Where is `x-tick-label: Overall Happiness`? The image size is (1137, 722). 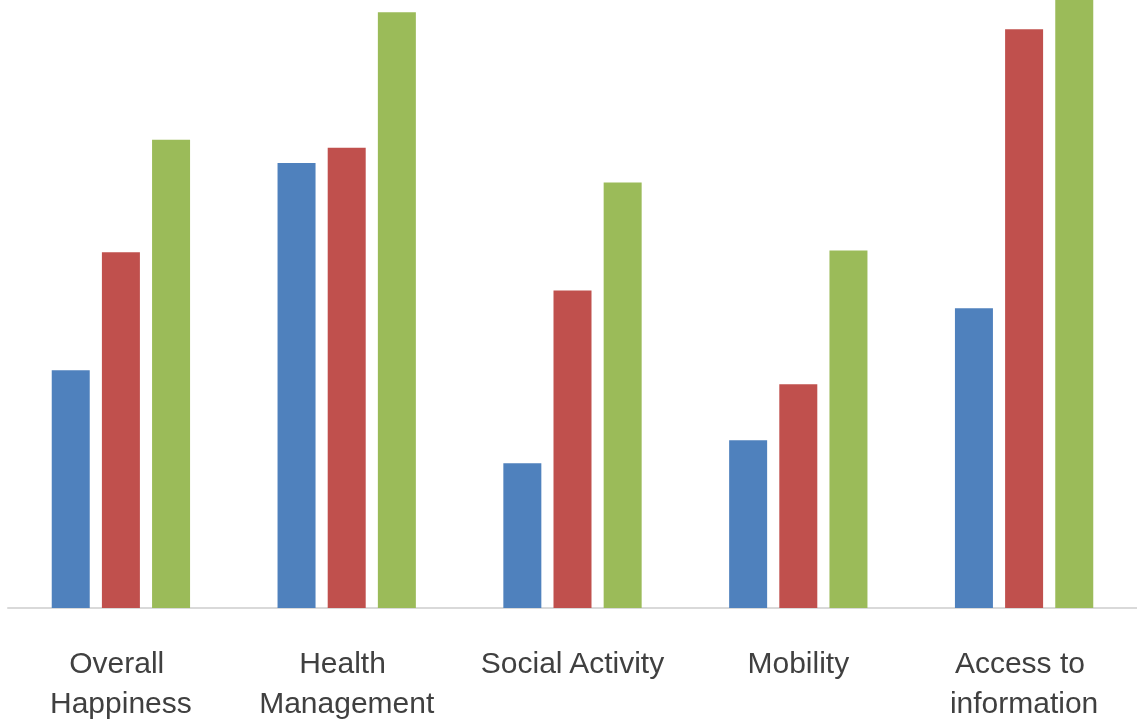
x-tick-label: Overall Happiness is located at coordinates (121, 682).